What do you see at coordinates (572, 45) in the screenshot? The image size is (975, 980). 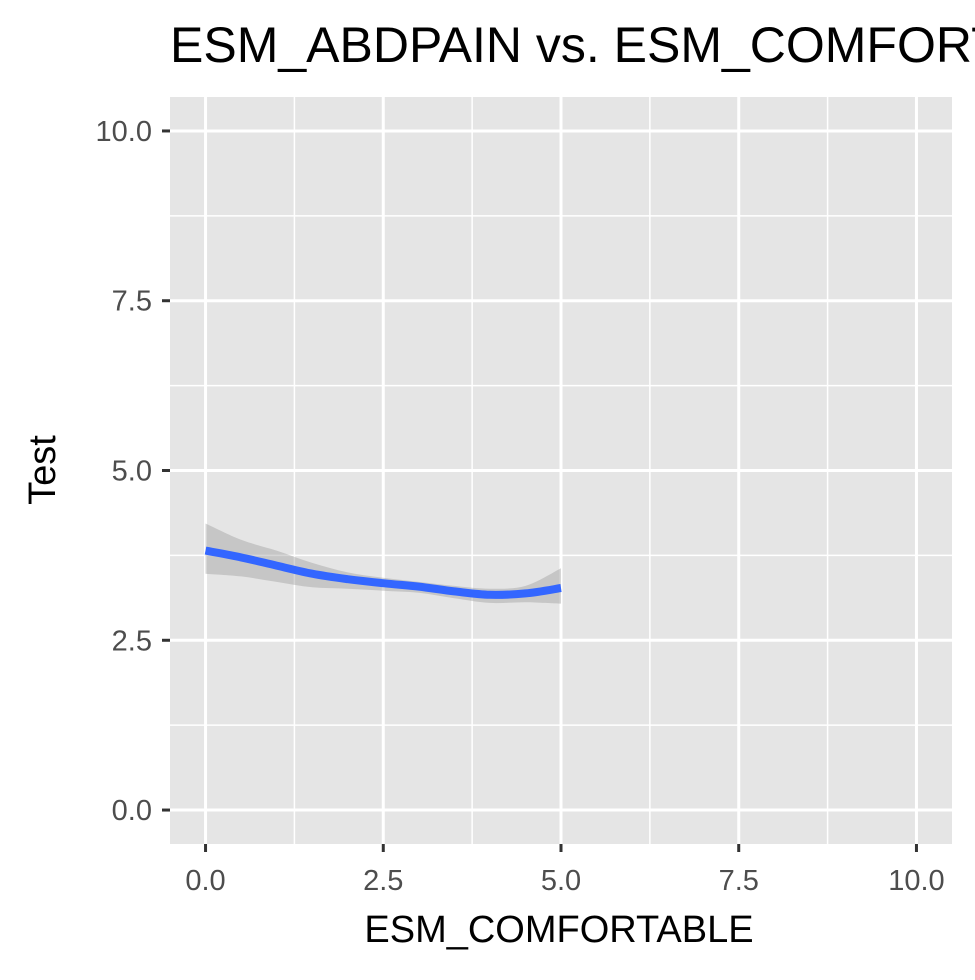 I see `chart-title: ESM_ABDPAIN vs. ESM_COMFORTABLE` at bounding box center [572, 45].